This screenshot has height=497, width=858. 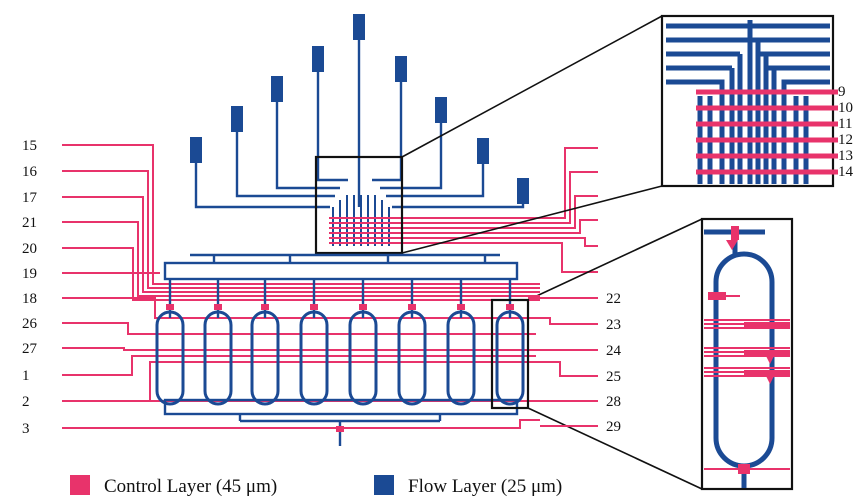 I want to click on control-bus-lines, so click(x=336, y=342).